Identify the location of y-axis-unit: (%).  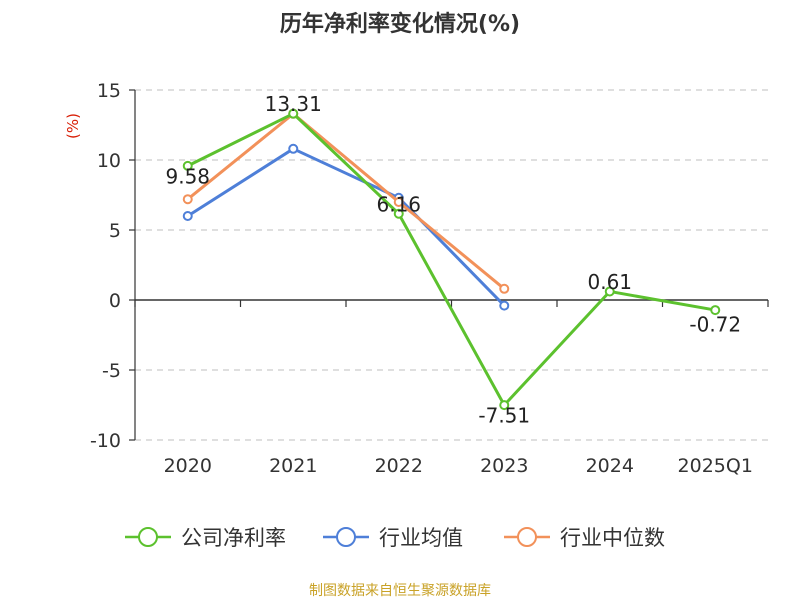
(73, 126).